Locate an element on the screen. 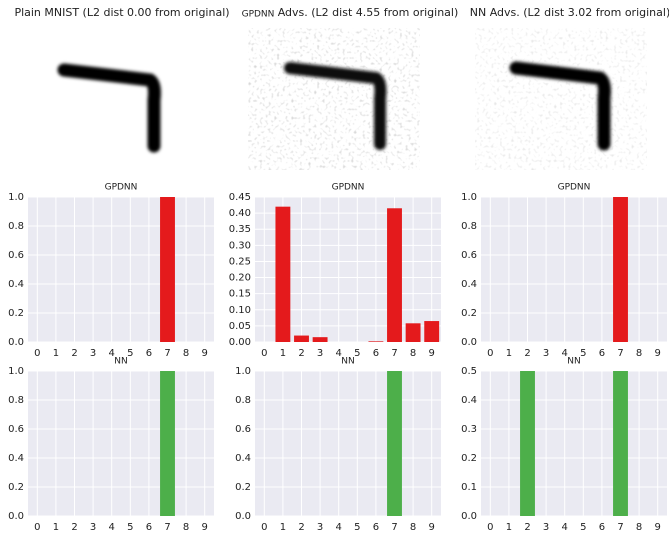 This screenshot has height=535, width=669. image-title: NN Advs. (L2 dist 3.02 from original) is located at coordinates (569, 12).